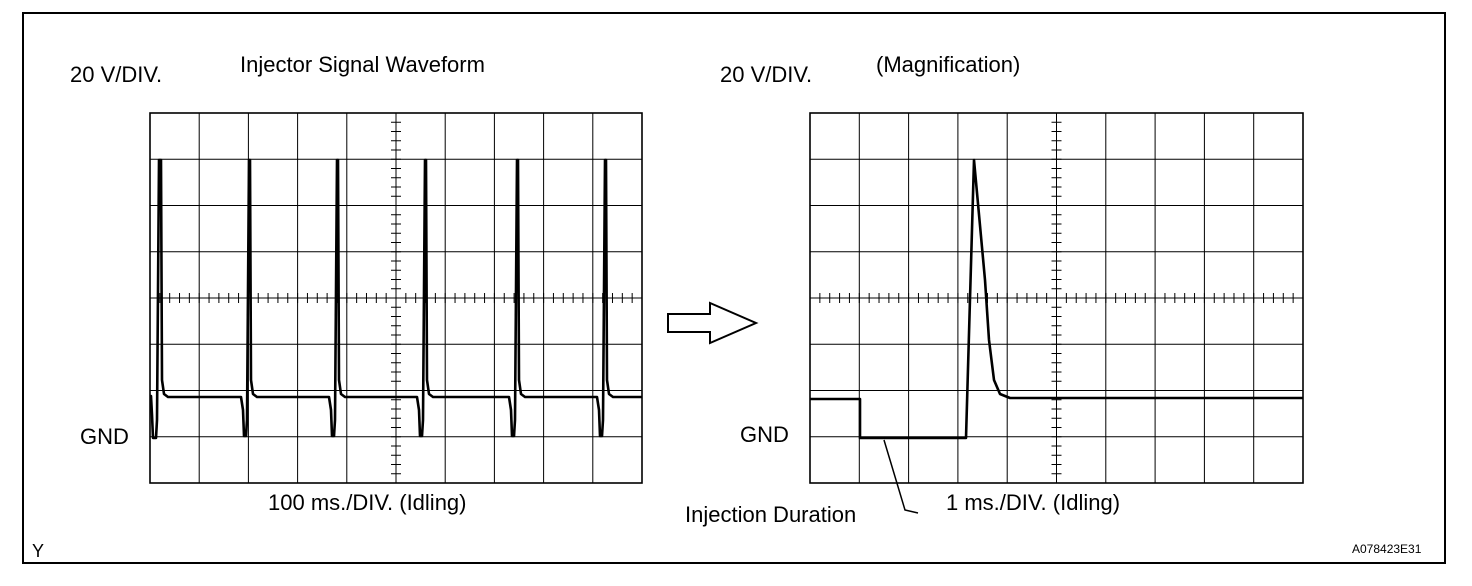  Describe the element at coordinates (367, 502) in the screenshot. I see `left-time-scale-label: 100 ms./DIV. (Idling)` at that location.